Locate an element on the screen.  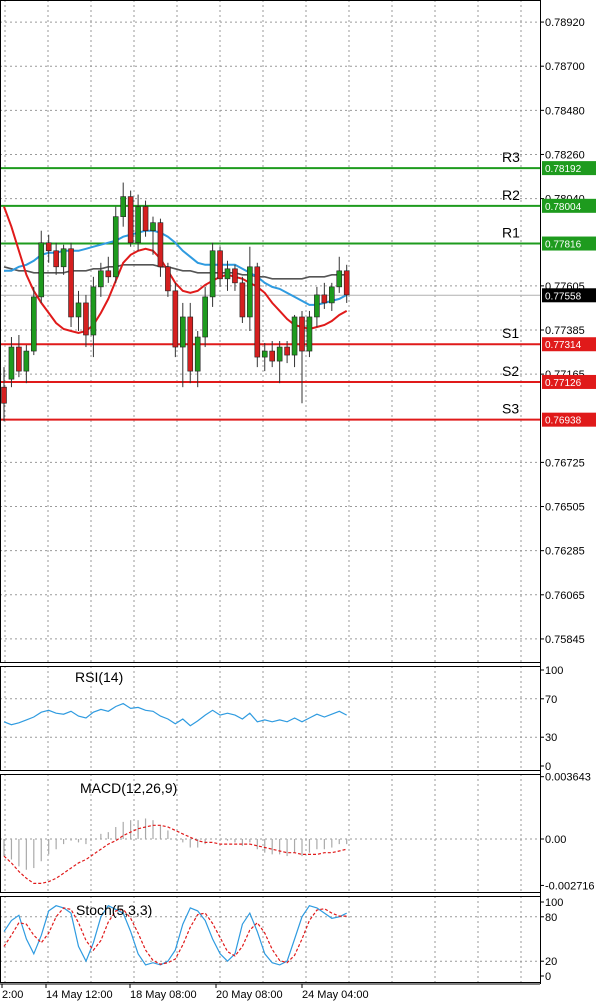
candles is located at coordinates (175, 302).